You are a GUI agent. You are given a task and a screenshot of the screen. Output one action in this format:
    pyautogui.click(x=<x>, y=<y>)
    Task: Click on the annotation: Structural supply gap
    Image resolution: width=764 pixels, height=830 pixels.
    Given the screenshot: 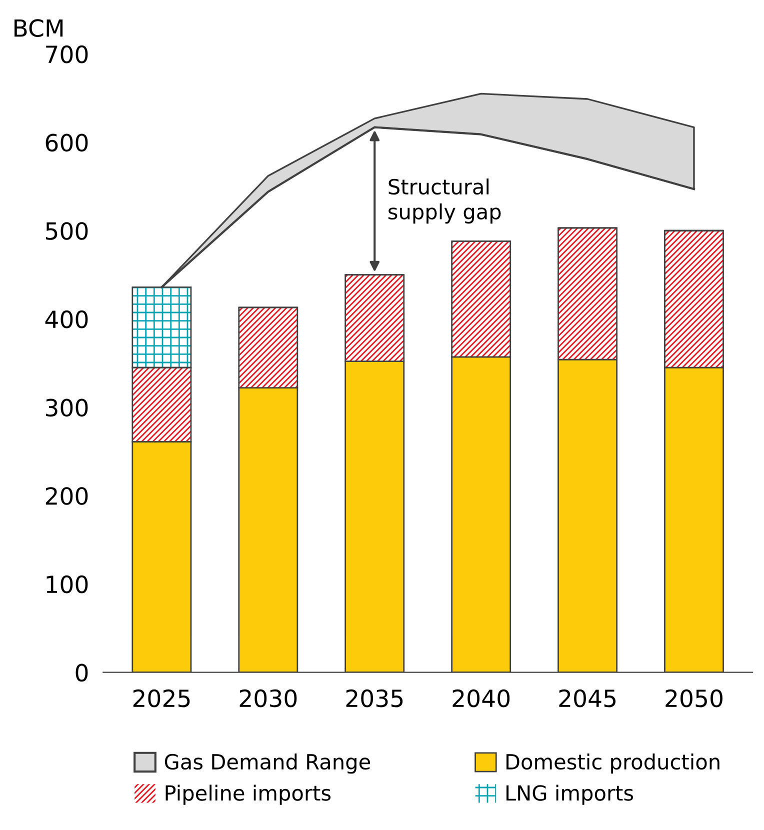 What is the action you would take?
    pyautogui.click(x=444, y=201)
    